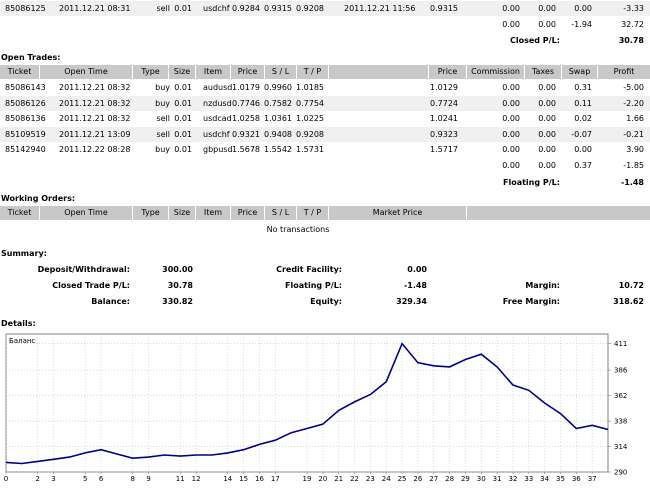 The width and height of the screenshot is (650, 492). What do you see at coordinates (6, 479) in the screenshot?
I see `x-tick-label: 0` at bounding box center [6, 479].